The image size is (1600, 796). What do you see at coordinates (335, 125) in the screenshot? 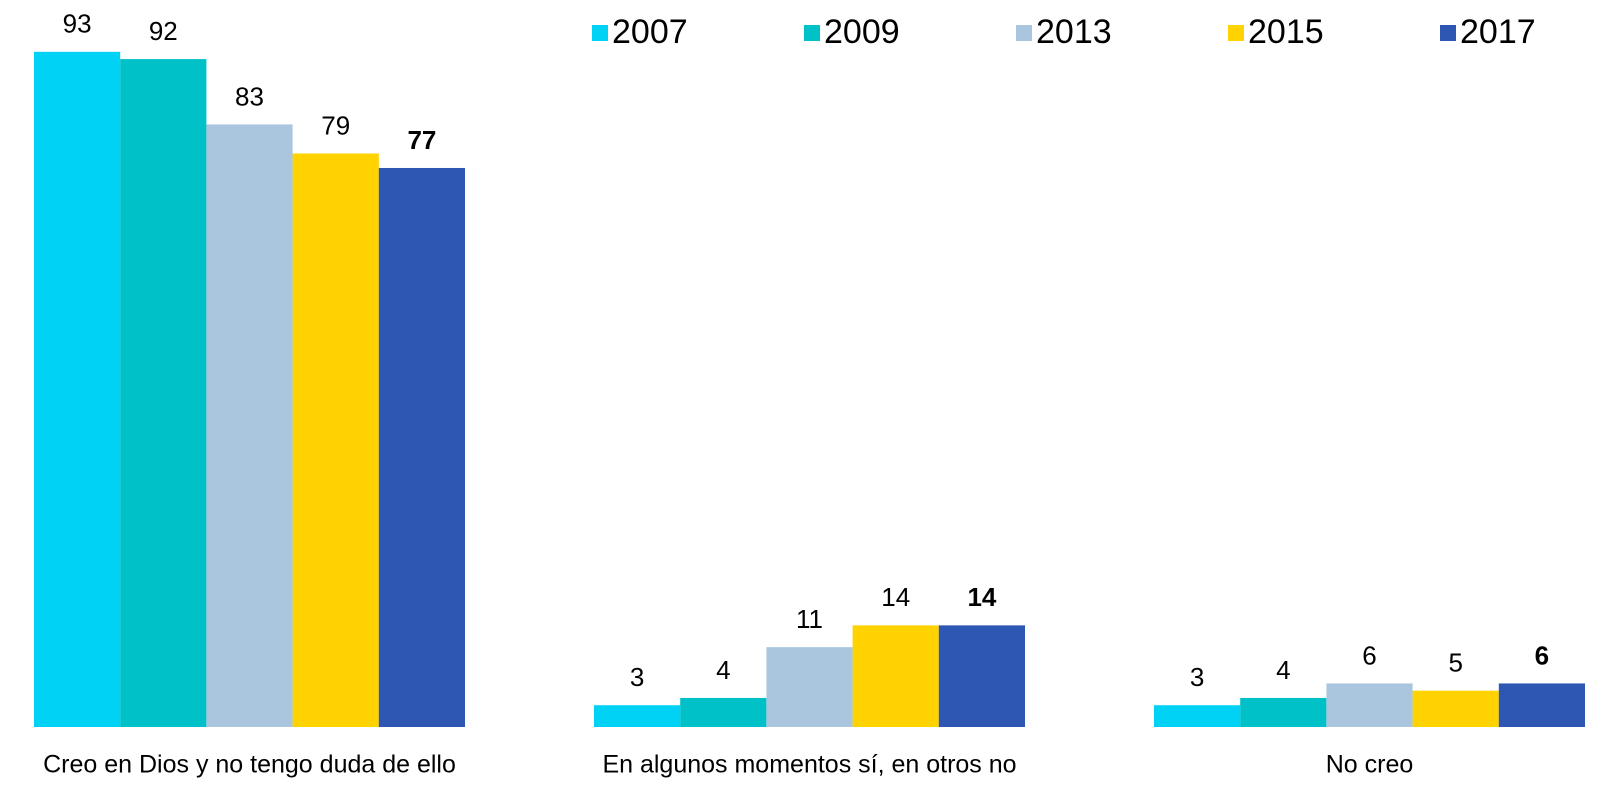
I see `value-label: 79` at bounding box center [335, 125].